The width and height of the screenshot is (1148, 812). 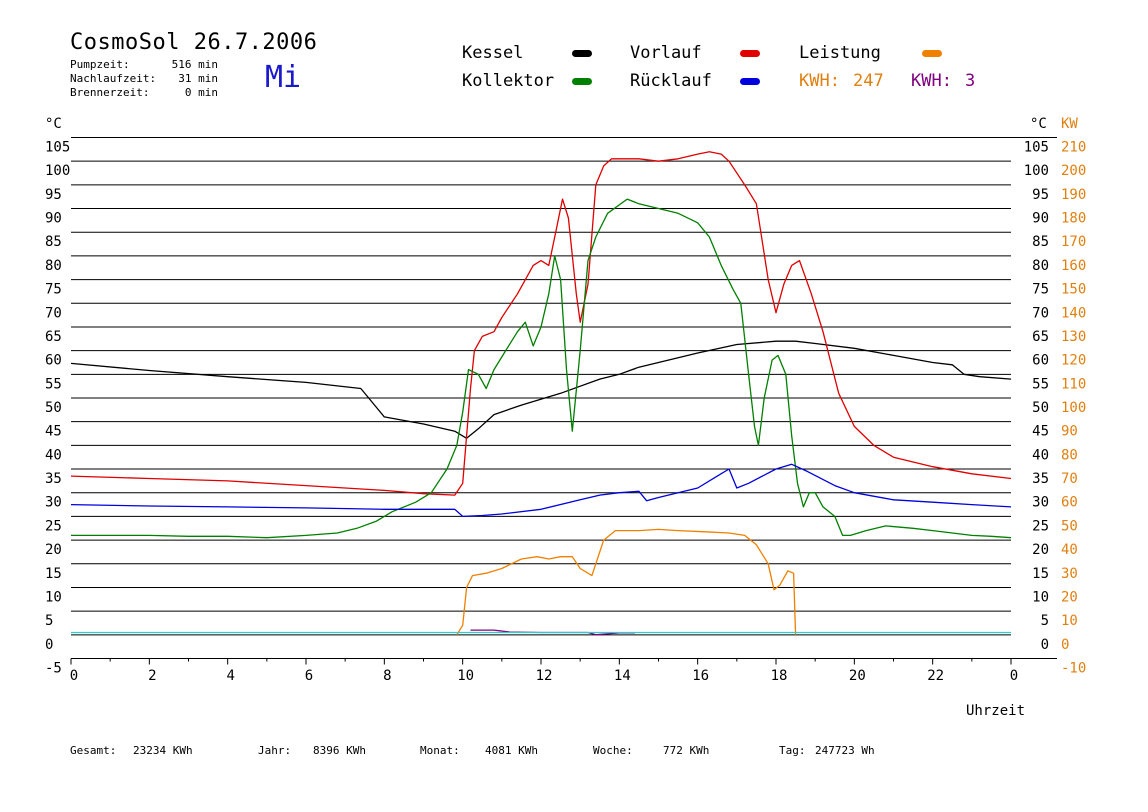 I want to click on kwh-orange-label: KWH:, so click(x=819, y=81).